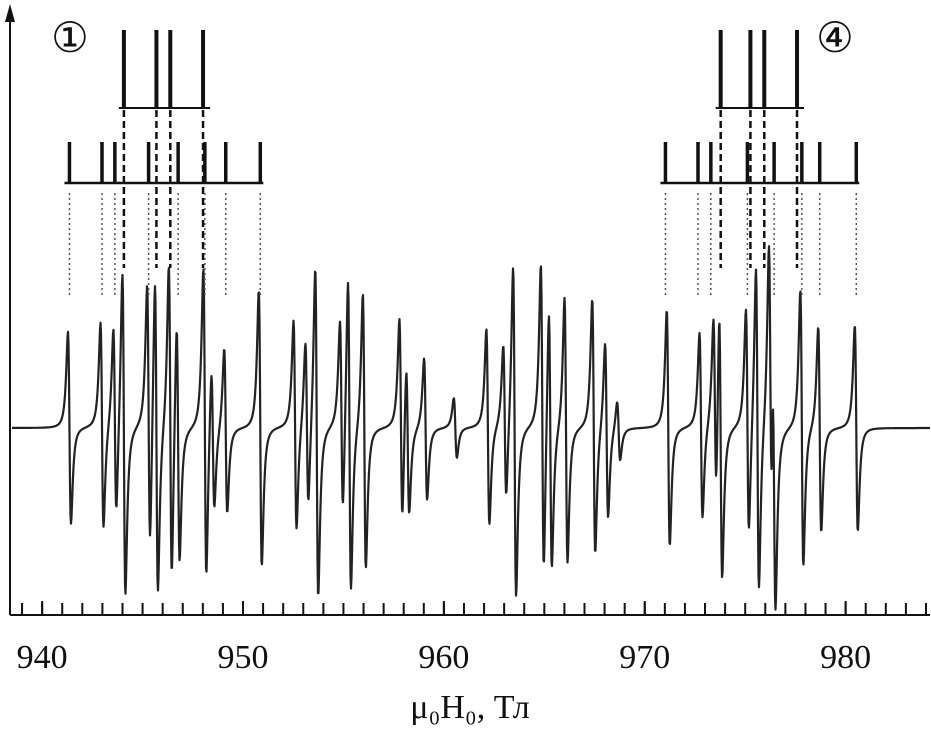  Describe the element at coordinates (845, 657) in the screenshot. I see `x-tick-label: 980` at that location.